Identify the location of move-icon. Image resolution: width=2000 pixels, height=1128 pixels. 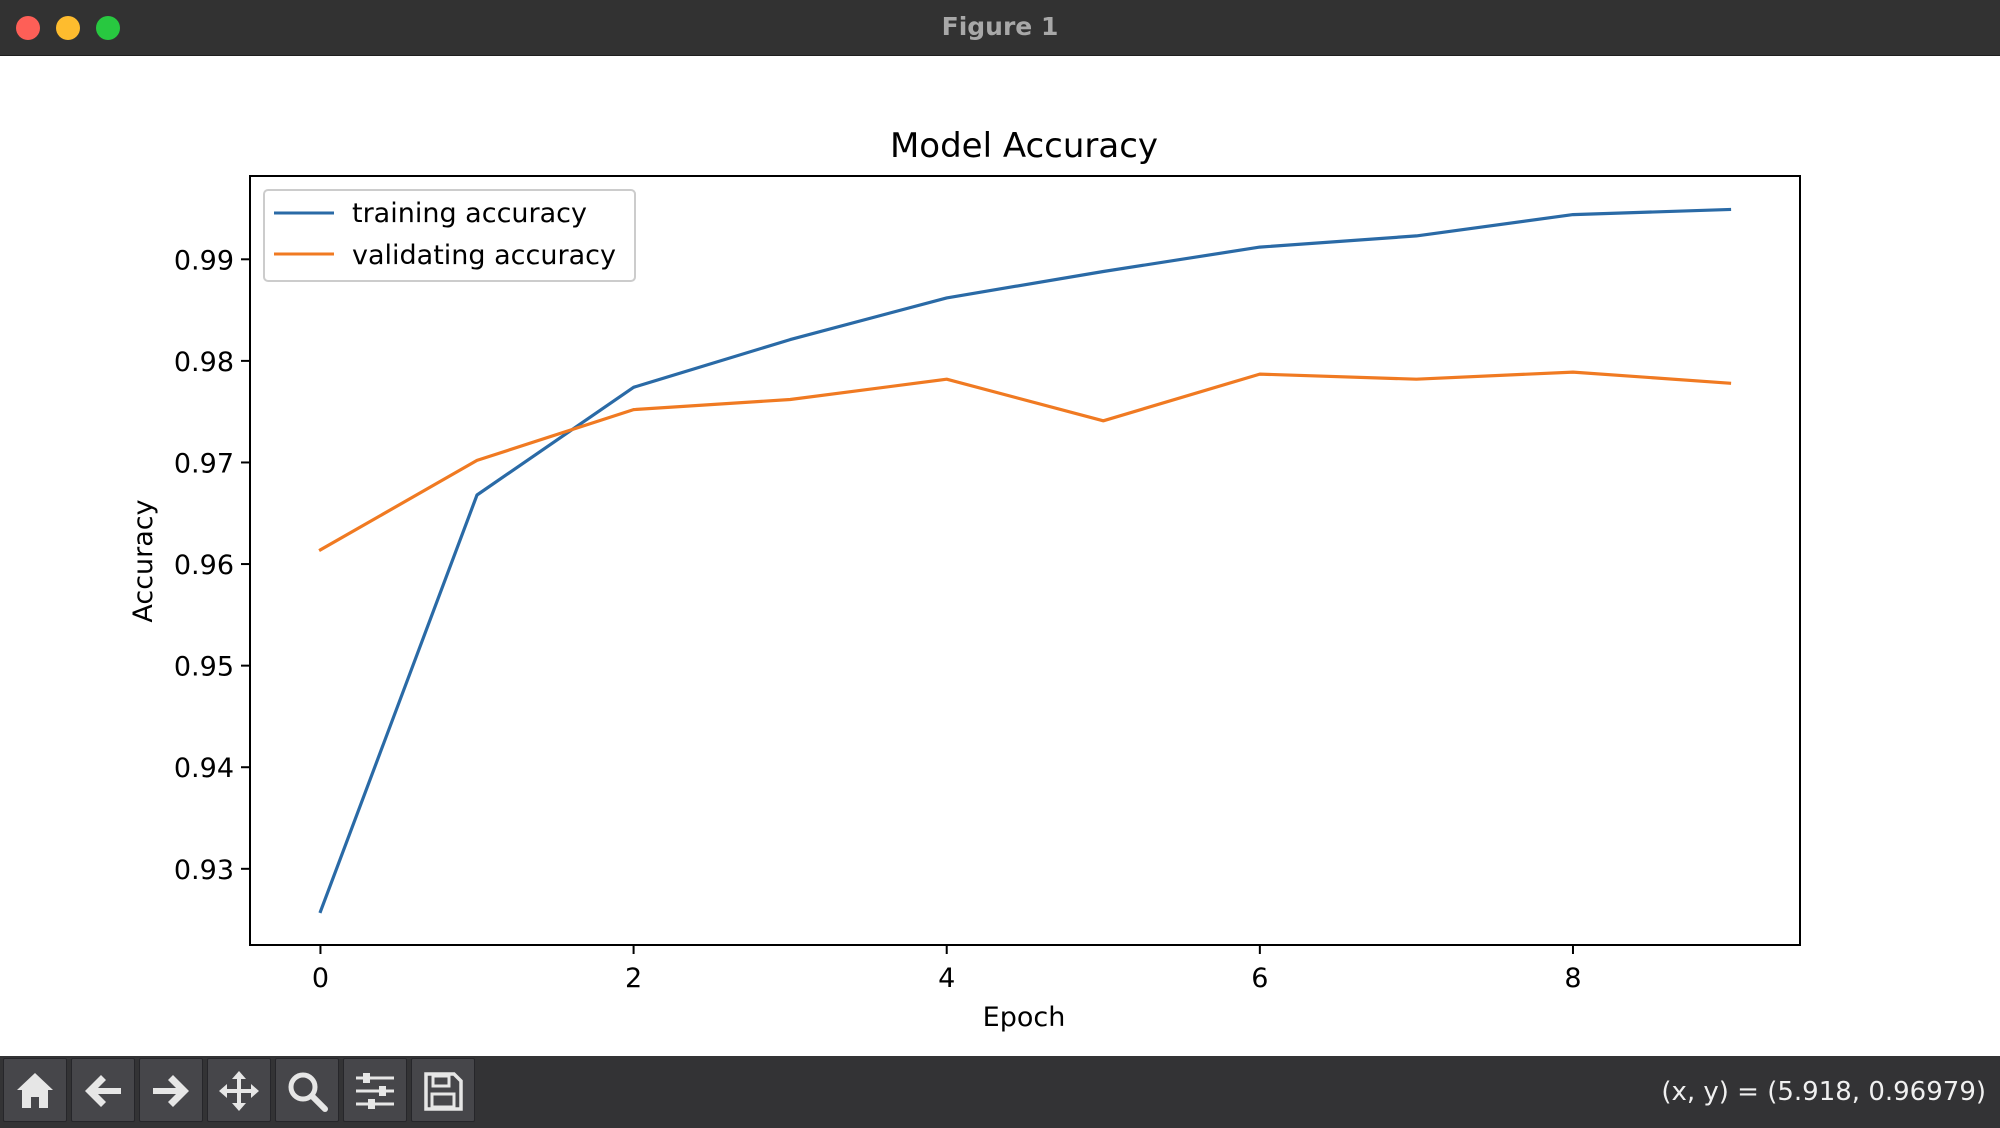
(239, 1091).